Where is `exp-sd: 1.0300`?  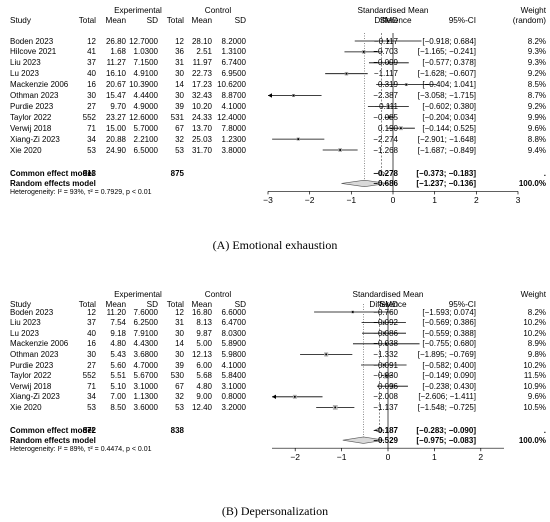
exp-sd: 1.0300 is located at coordinates (145, 52).